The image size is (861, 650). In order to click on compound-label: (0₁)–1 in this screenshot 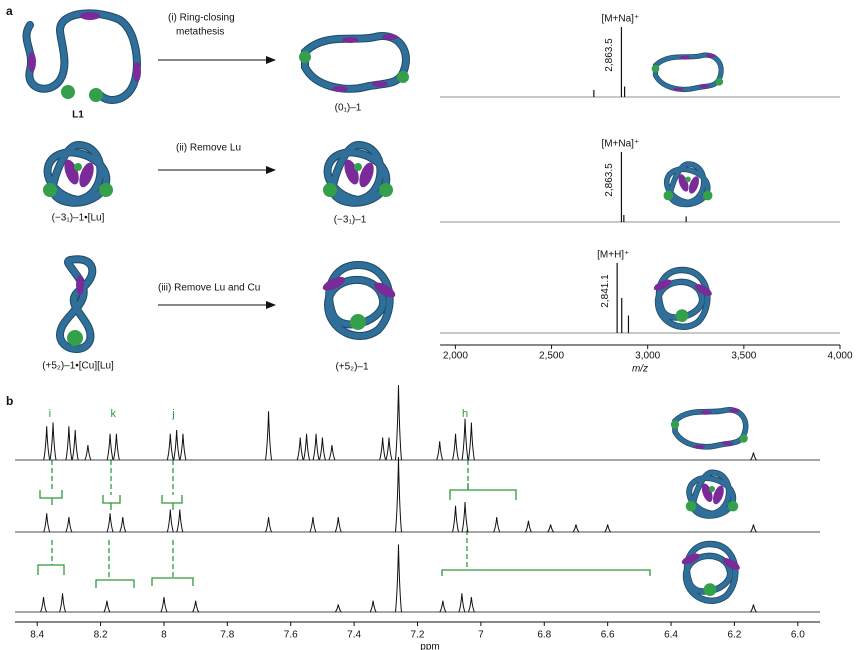, I will do `click(348, 108)`.